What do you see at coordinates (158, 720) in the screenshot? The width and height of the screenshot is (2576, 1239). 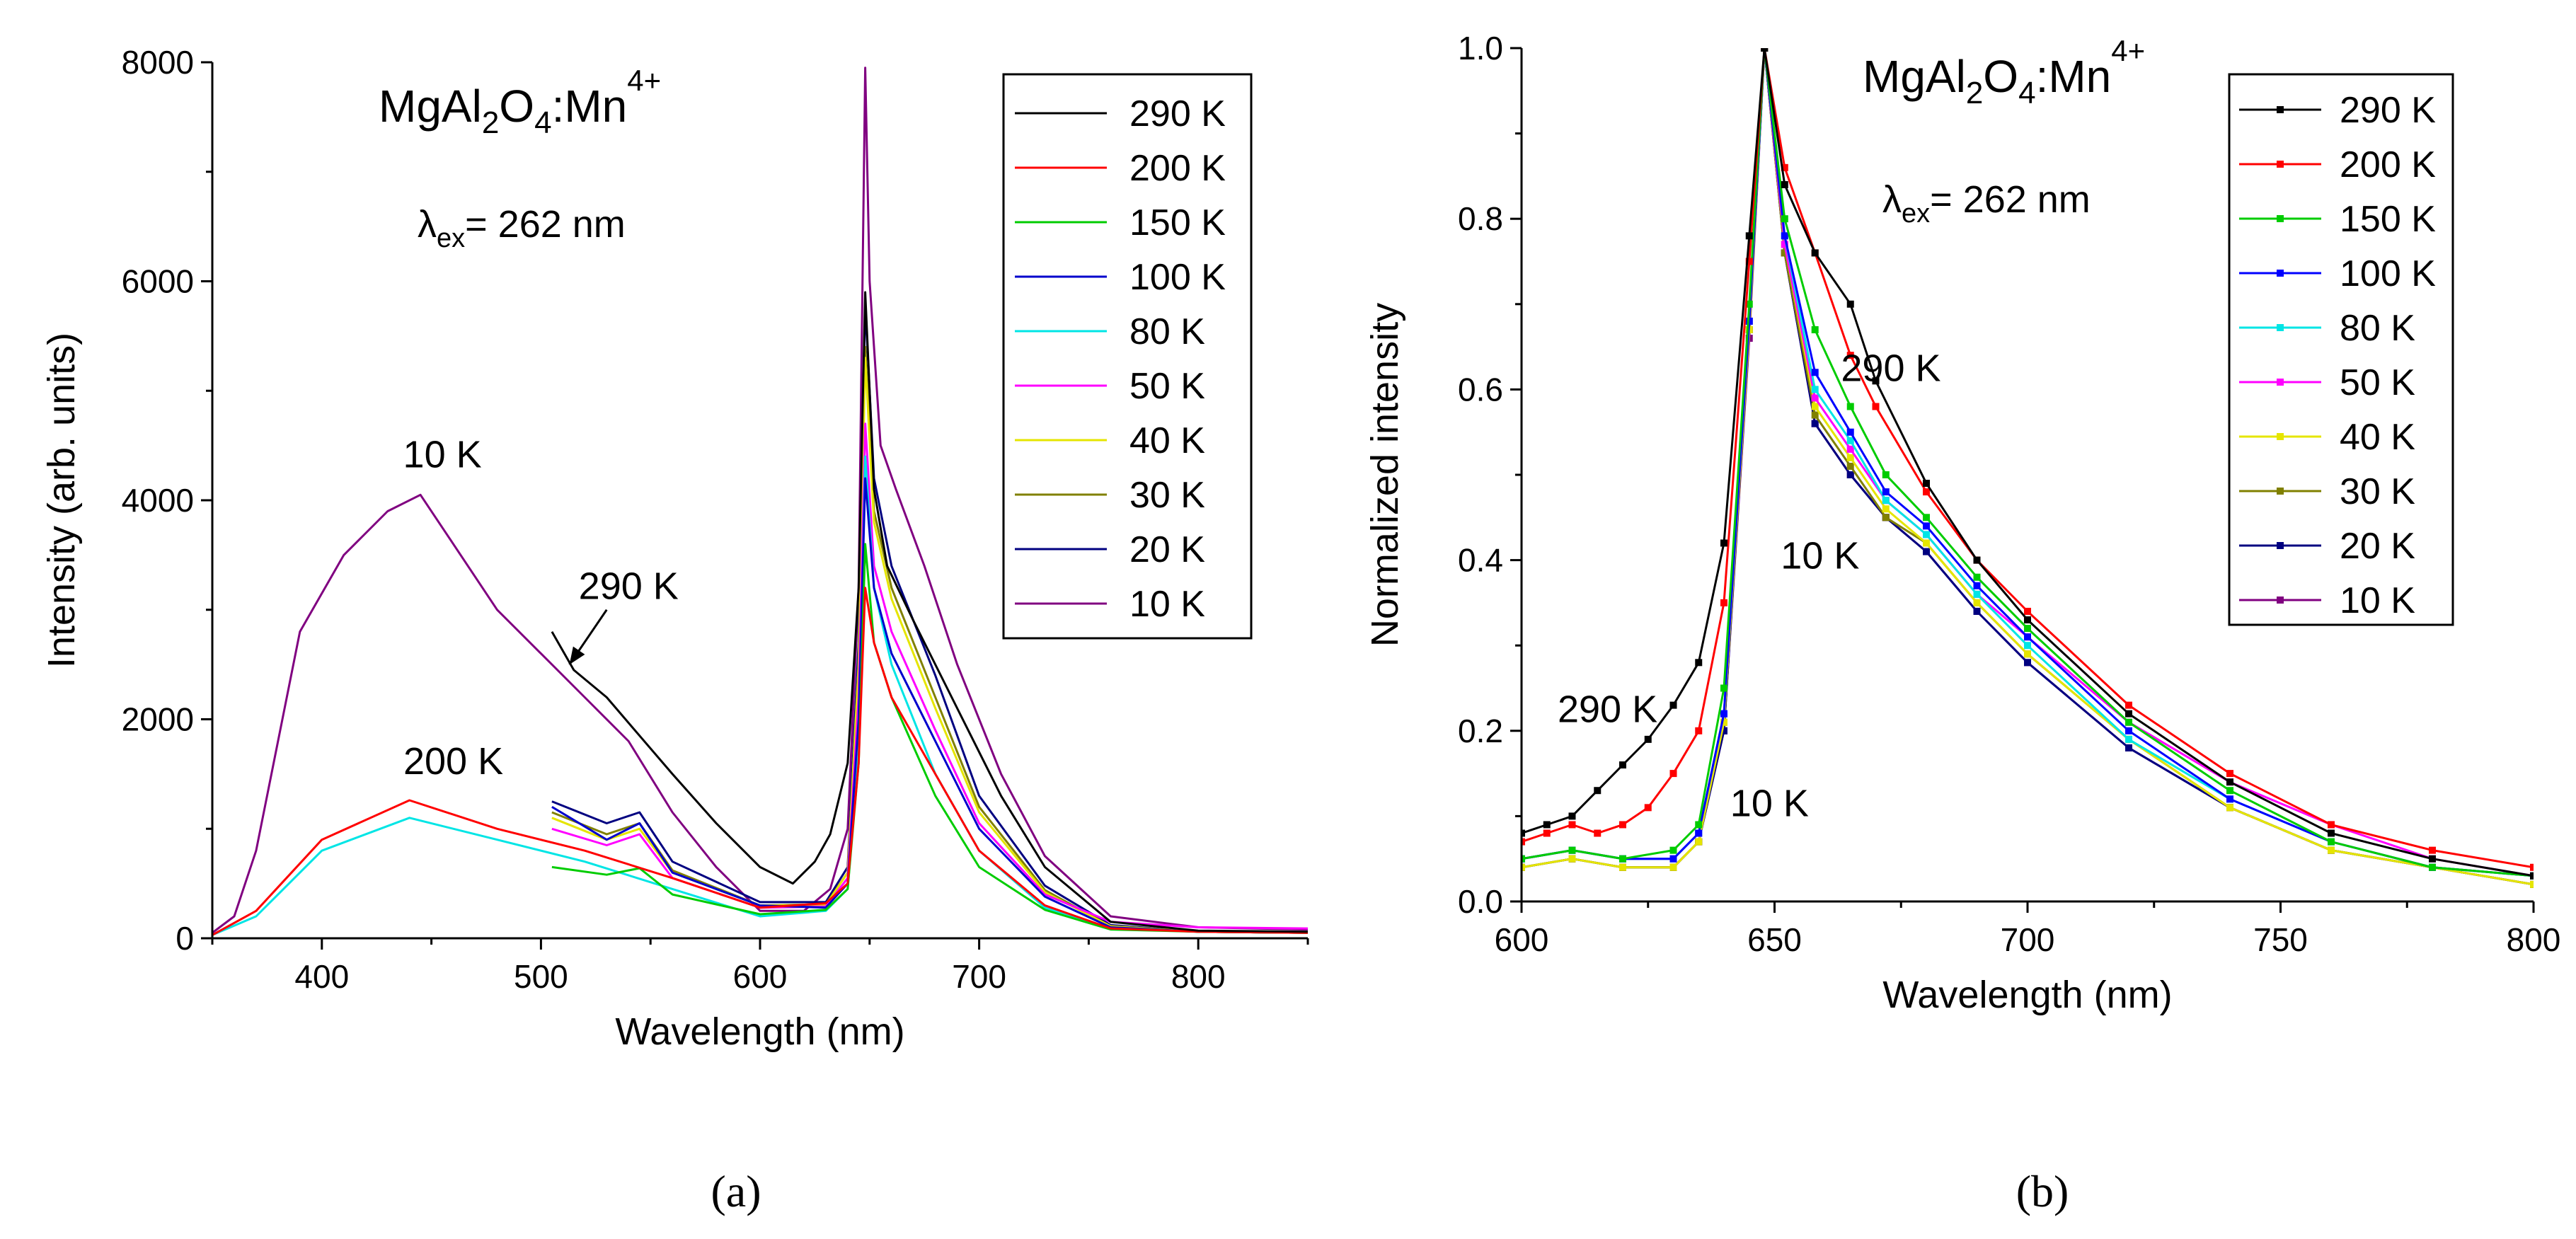 I see `y-tick-label: 2000` at bounding box center [158, 720].